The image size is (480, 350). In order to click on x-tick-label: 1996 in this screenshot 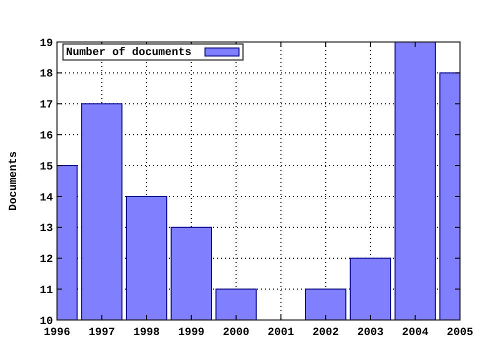, I will do `click(57, 333)`.